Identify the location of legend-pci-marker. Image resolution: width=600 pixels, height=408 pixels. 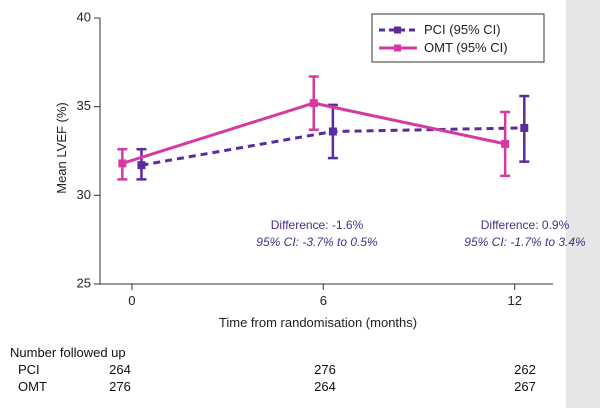
(397, 30).